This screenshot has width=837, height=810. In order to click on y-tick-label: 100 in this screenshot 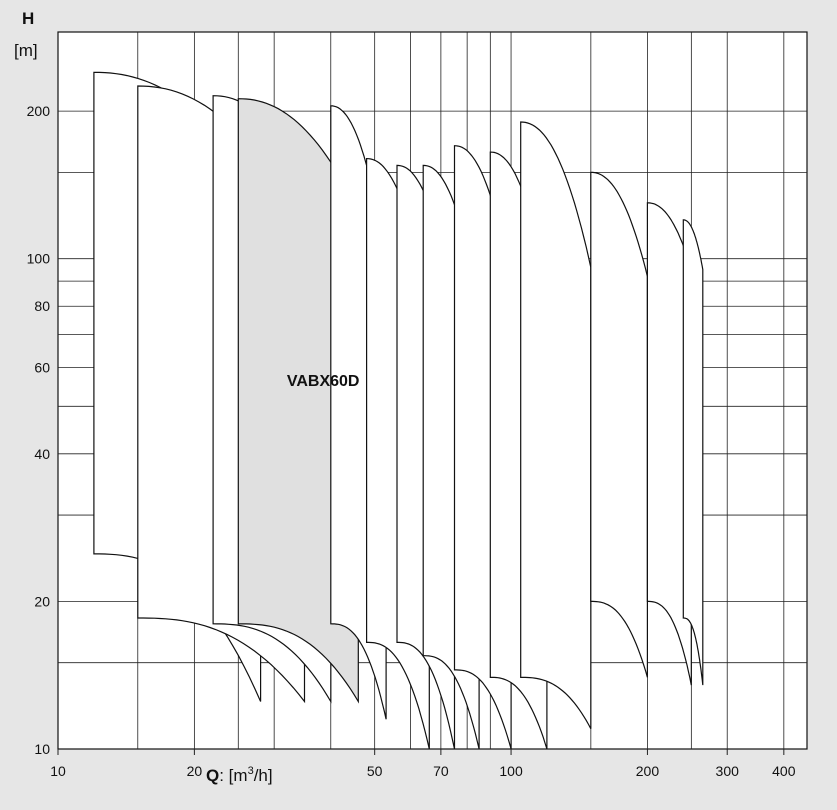, I will do `click(39, 259)`.